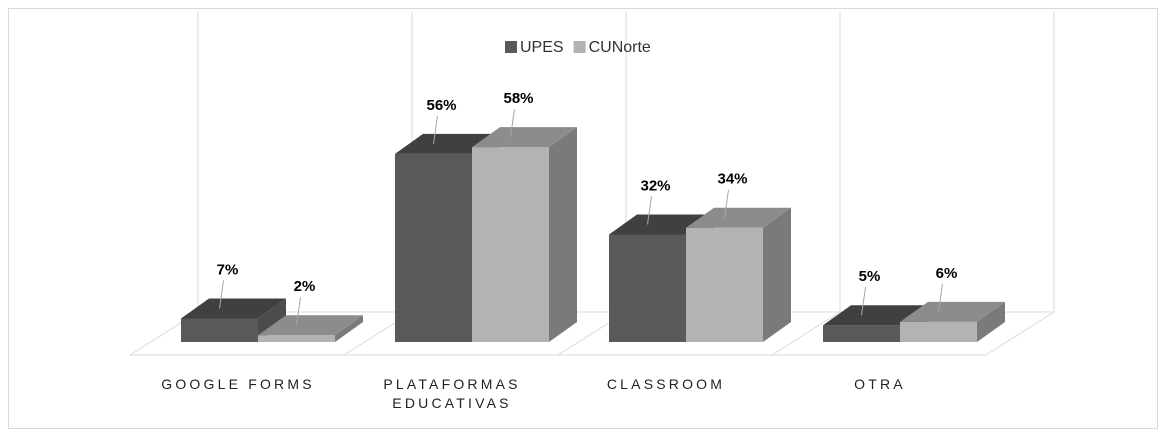  What do you see at coordinates (666, 384) in the screenshot?
I see `x-tick-label: CLASSROOM` at bounding box center [666, 384].